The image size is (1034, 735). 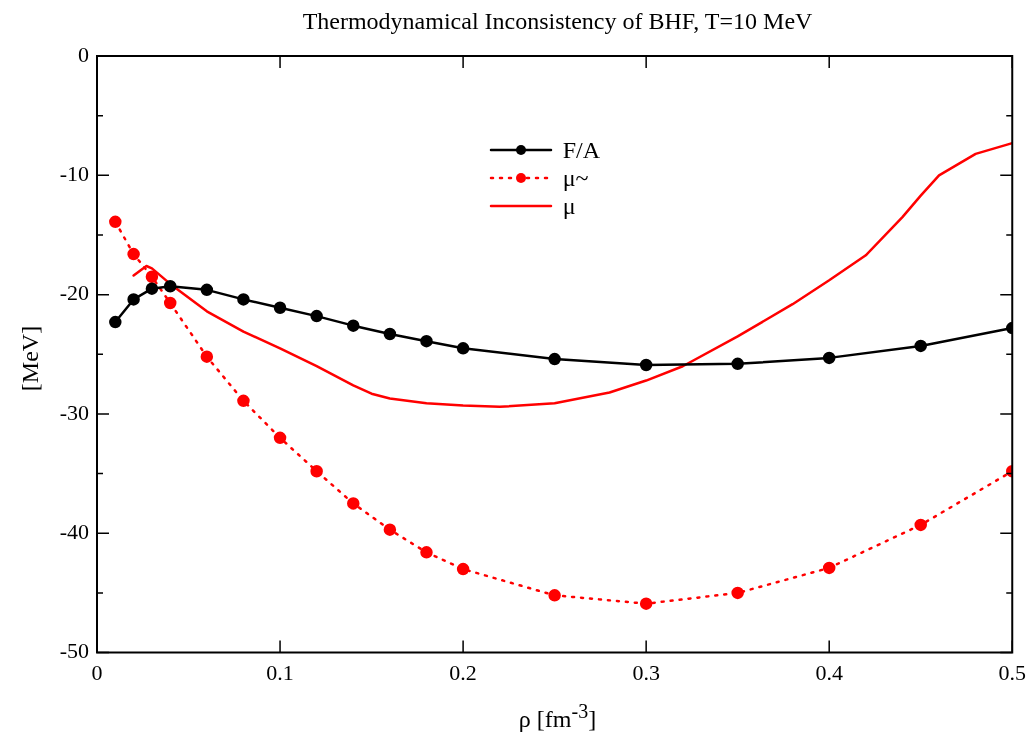 I want to click on legend-label: F/A, so click(x=581, y=150).